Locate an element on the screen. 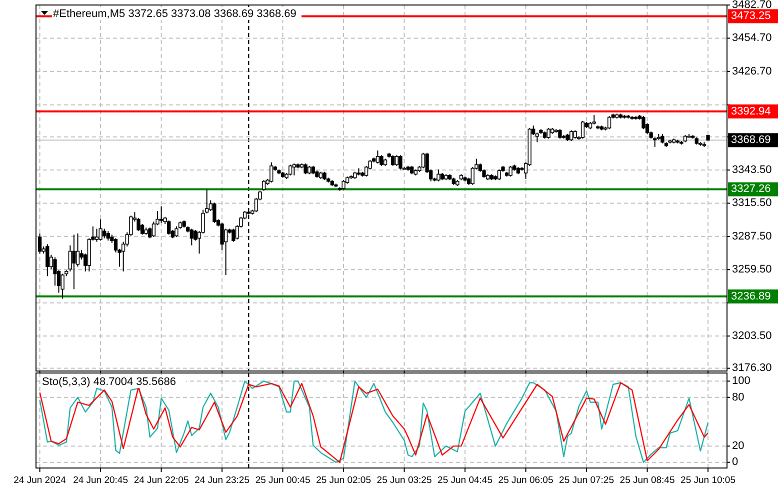 The image size is (781, 489). x-tick-label: 24 Jun 2024 is located at coordinates (40, 480).